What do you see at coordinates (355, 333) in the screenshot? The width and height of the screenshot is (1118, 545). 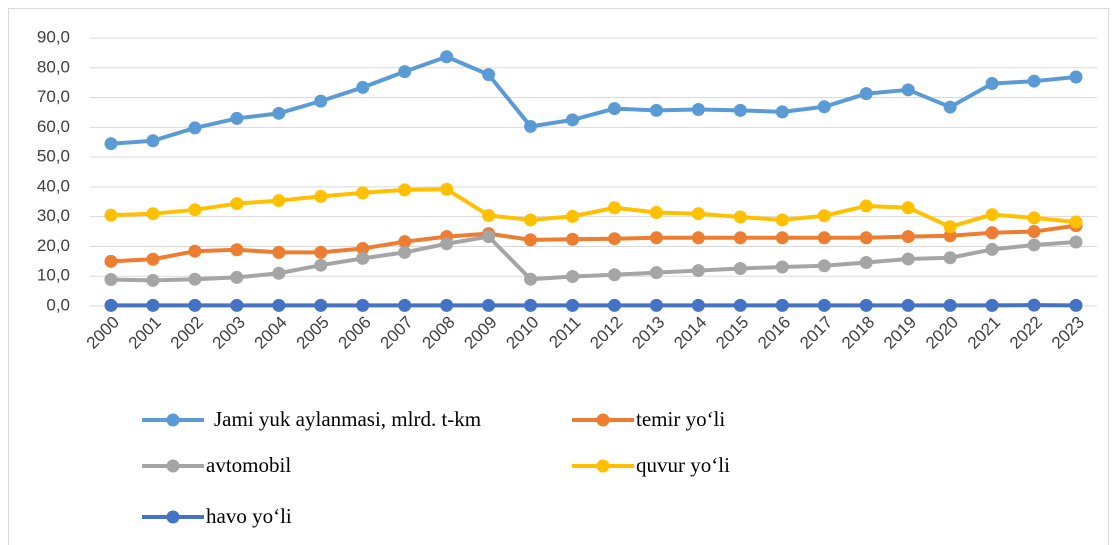 I see `x-tick-label: 2006` at bounding box center [355, 333].